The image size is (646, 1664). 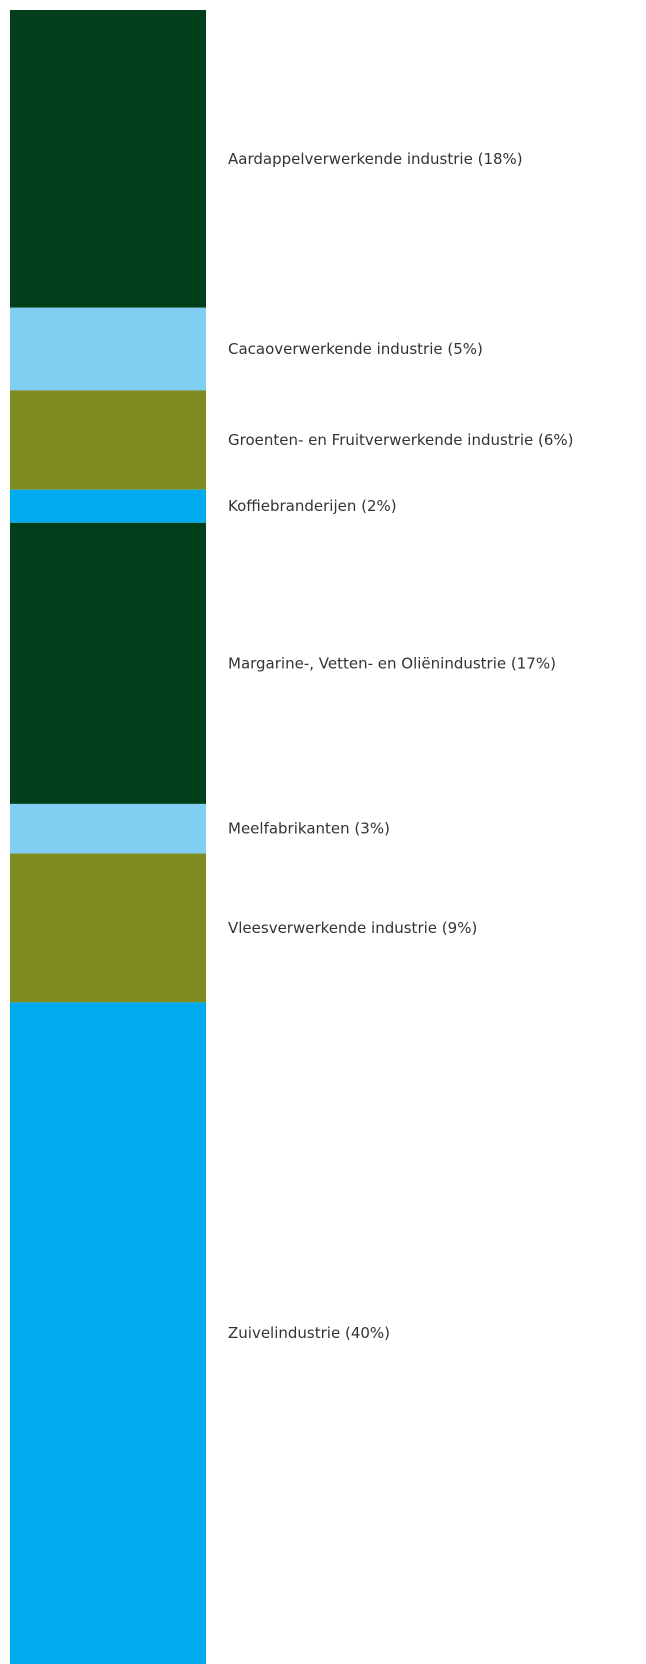 I want to click on value-label: (2%), so click(x=379, y=506).